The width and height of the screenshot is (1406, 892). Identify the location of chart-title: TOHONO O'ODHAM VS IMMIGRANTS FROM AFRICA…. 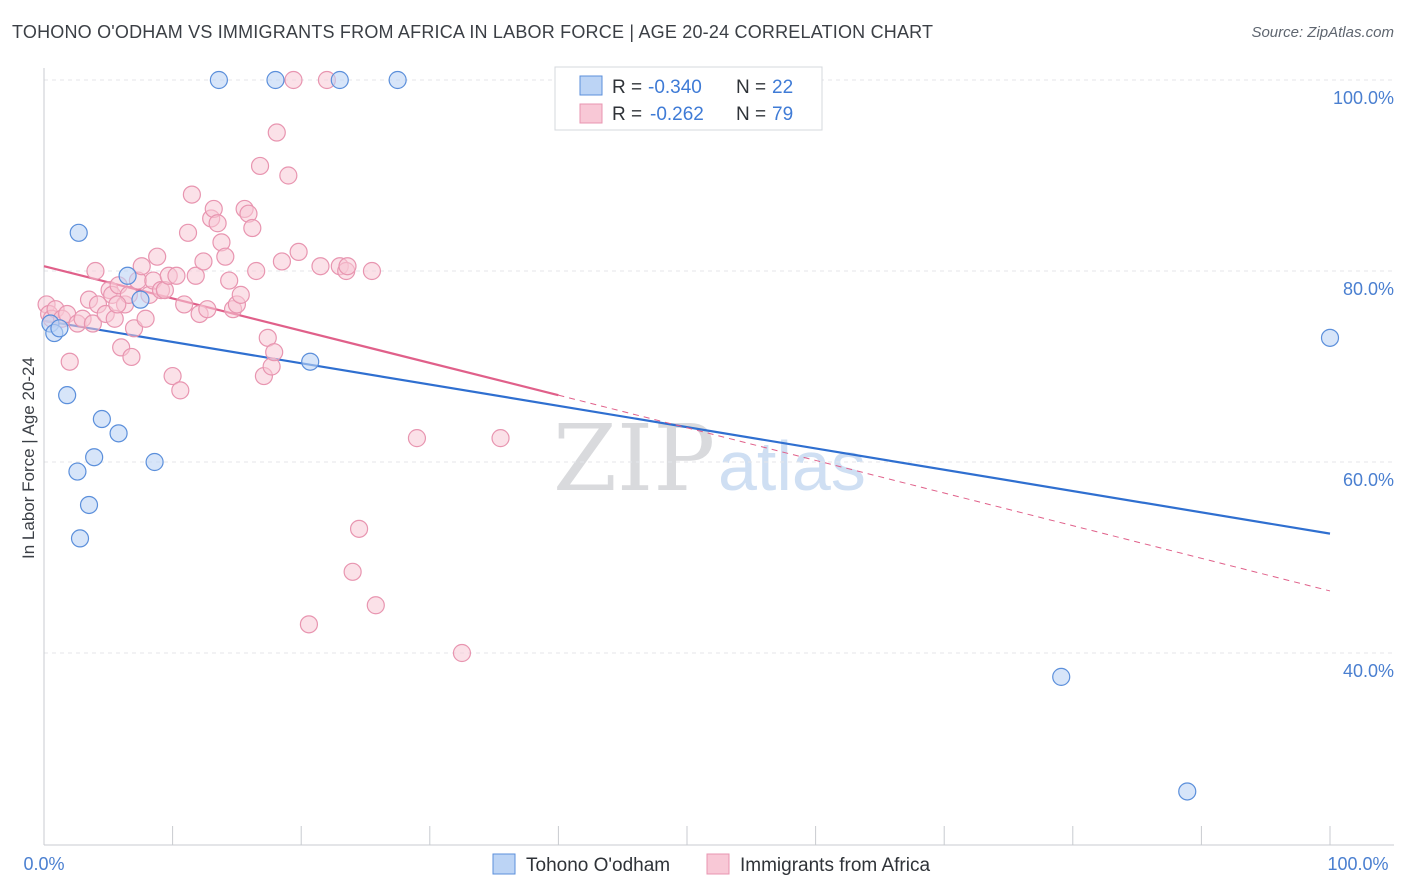
(473, 32).